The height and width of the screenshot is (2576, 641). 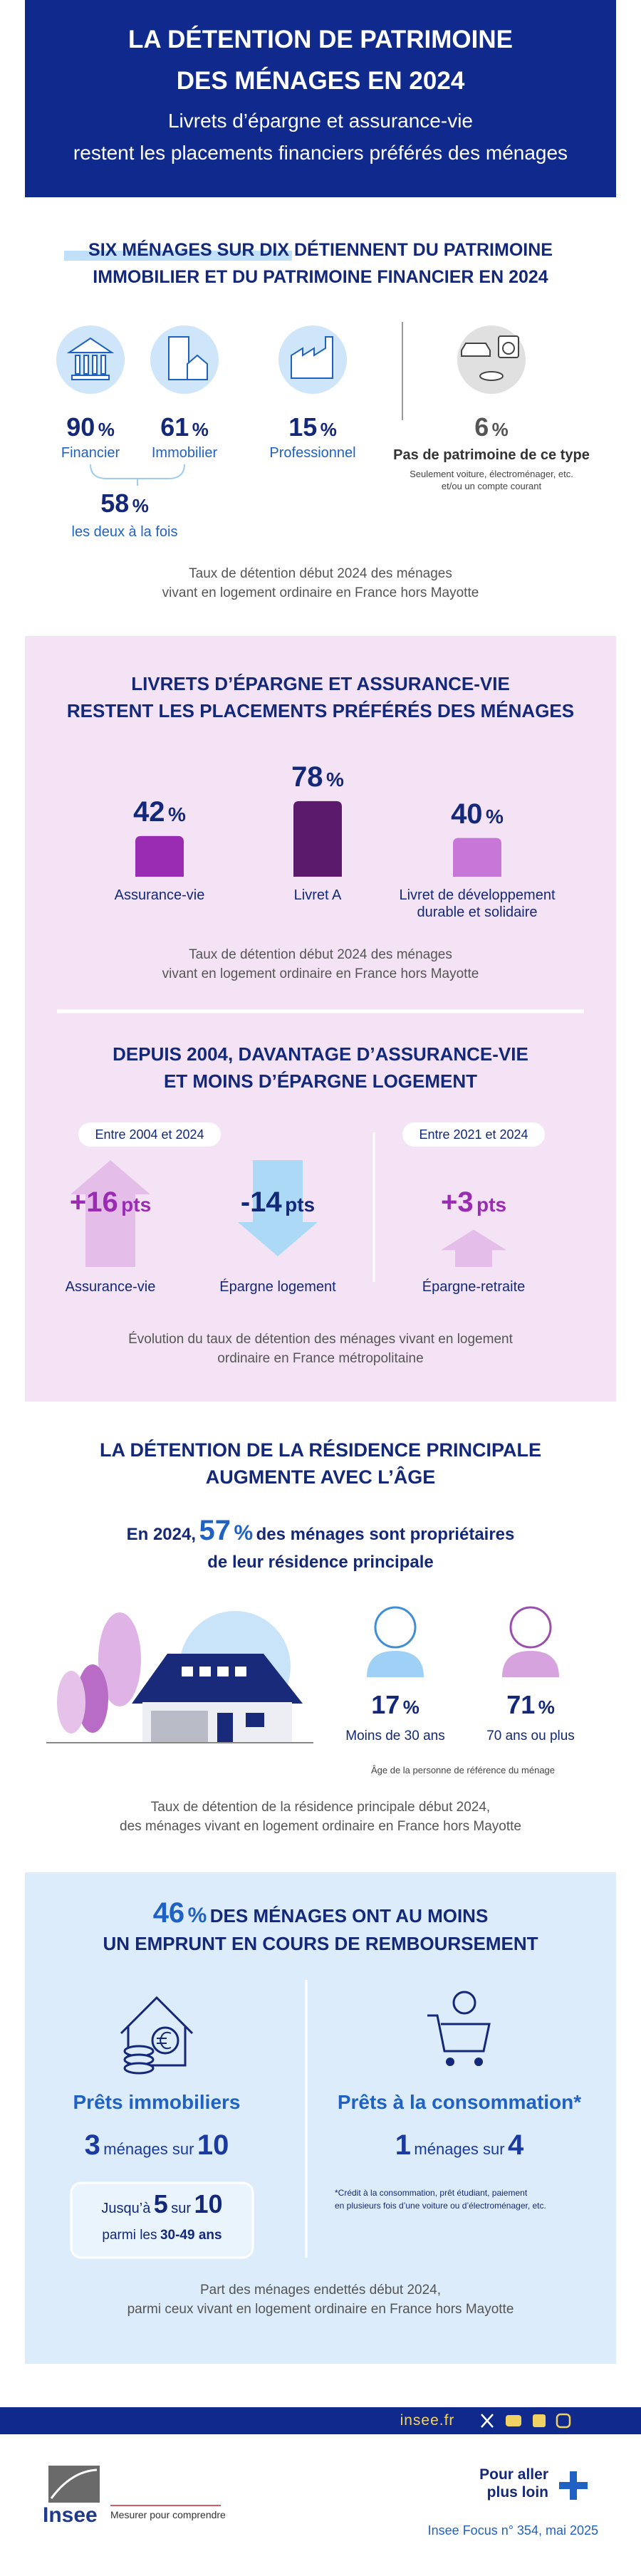 What do you see at coordinates (395, 1735) in the screenshot?
I see `stat-label: Moins de 30 ans` at bounding box center [395, 1735].